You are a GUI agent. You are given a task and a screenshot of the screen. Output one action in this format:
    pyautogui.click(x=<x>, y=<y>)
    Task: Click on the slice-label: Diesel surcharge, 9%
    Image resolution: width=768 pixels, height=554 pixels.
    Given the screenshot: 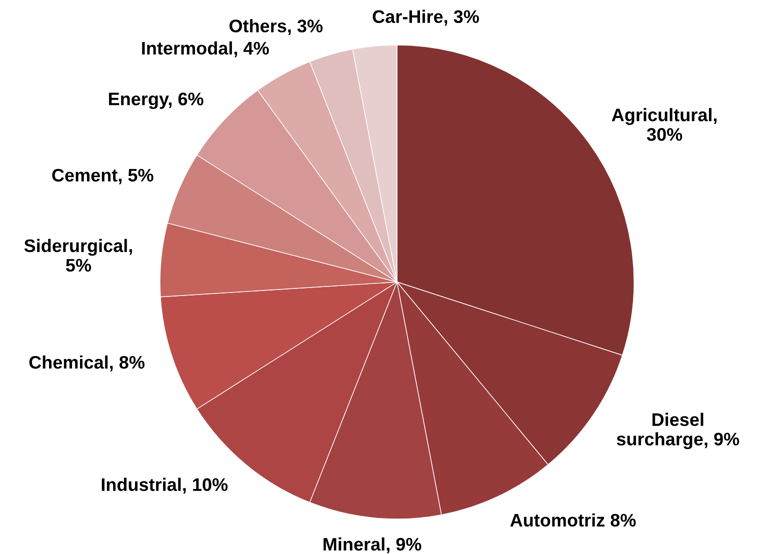 What is the action you would take?
    pyautogui.click(x=678, y=431)
    